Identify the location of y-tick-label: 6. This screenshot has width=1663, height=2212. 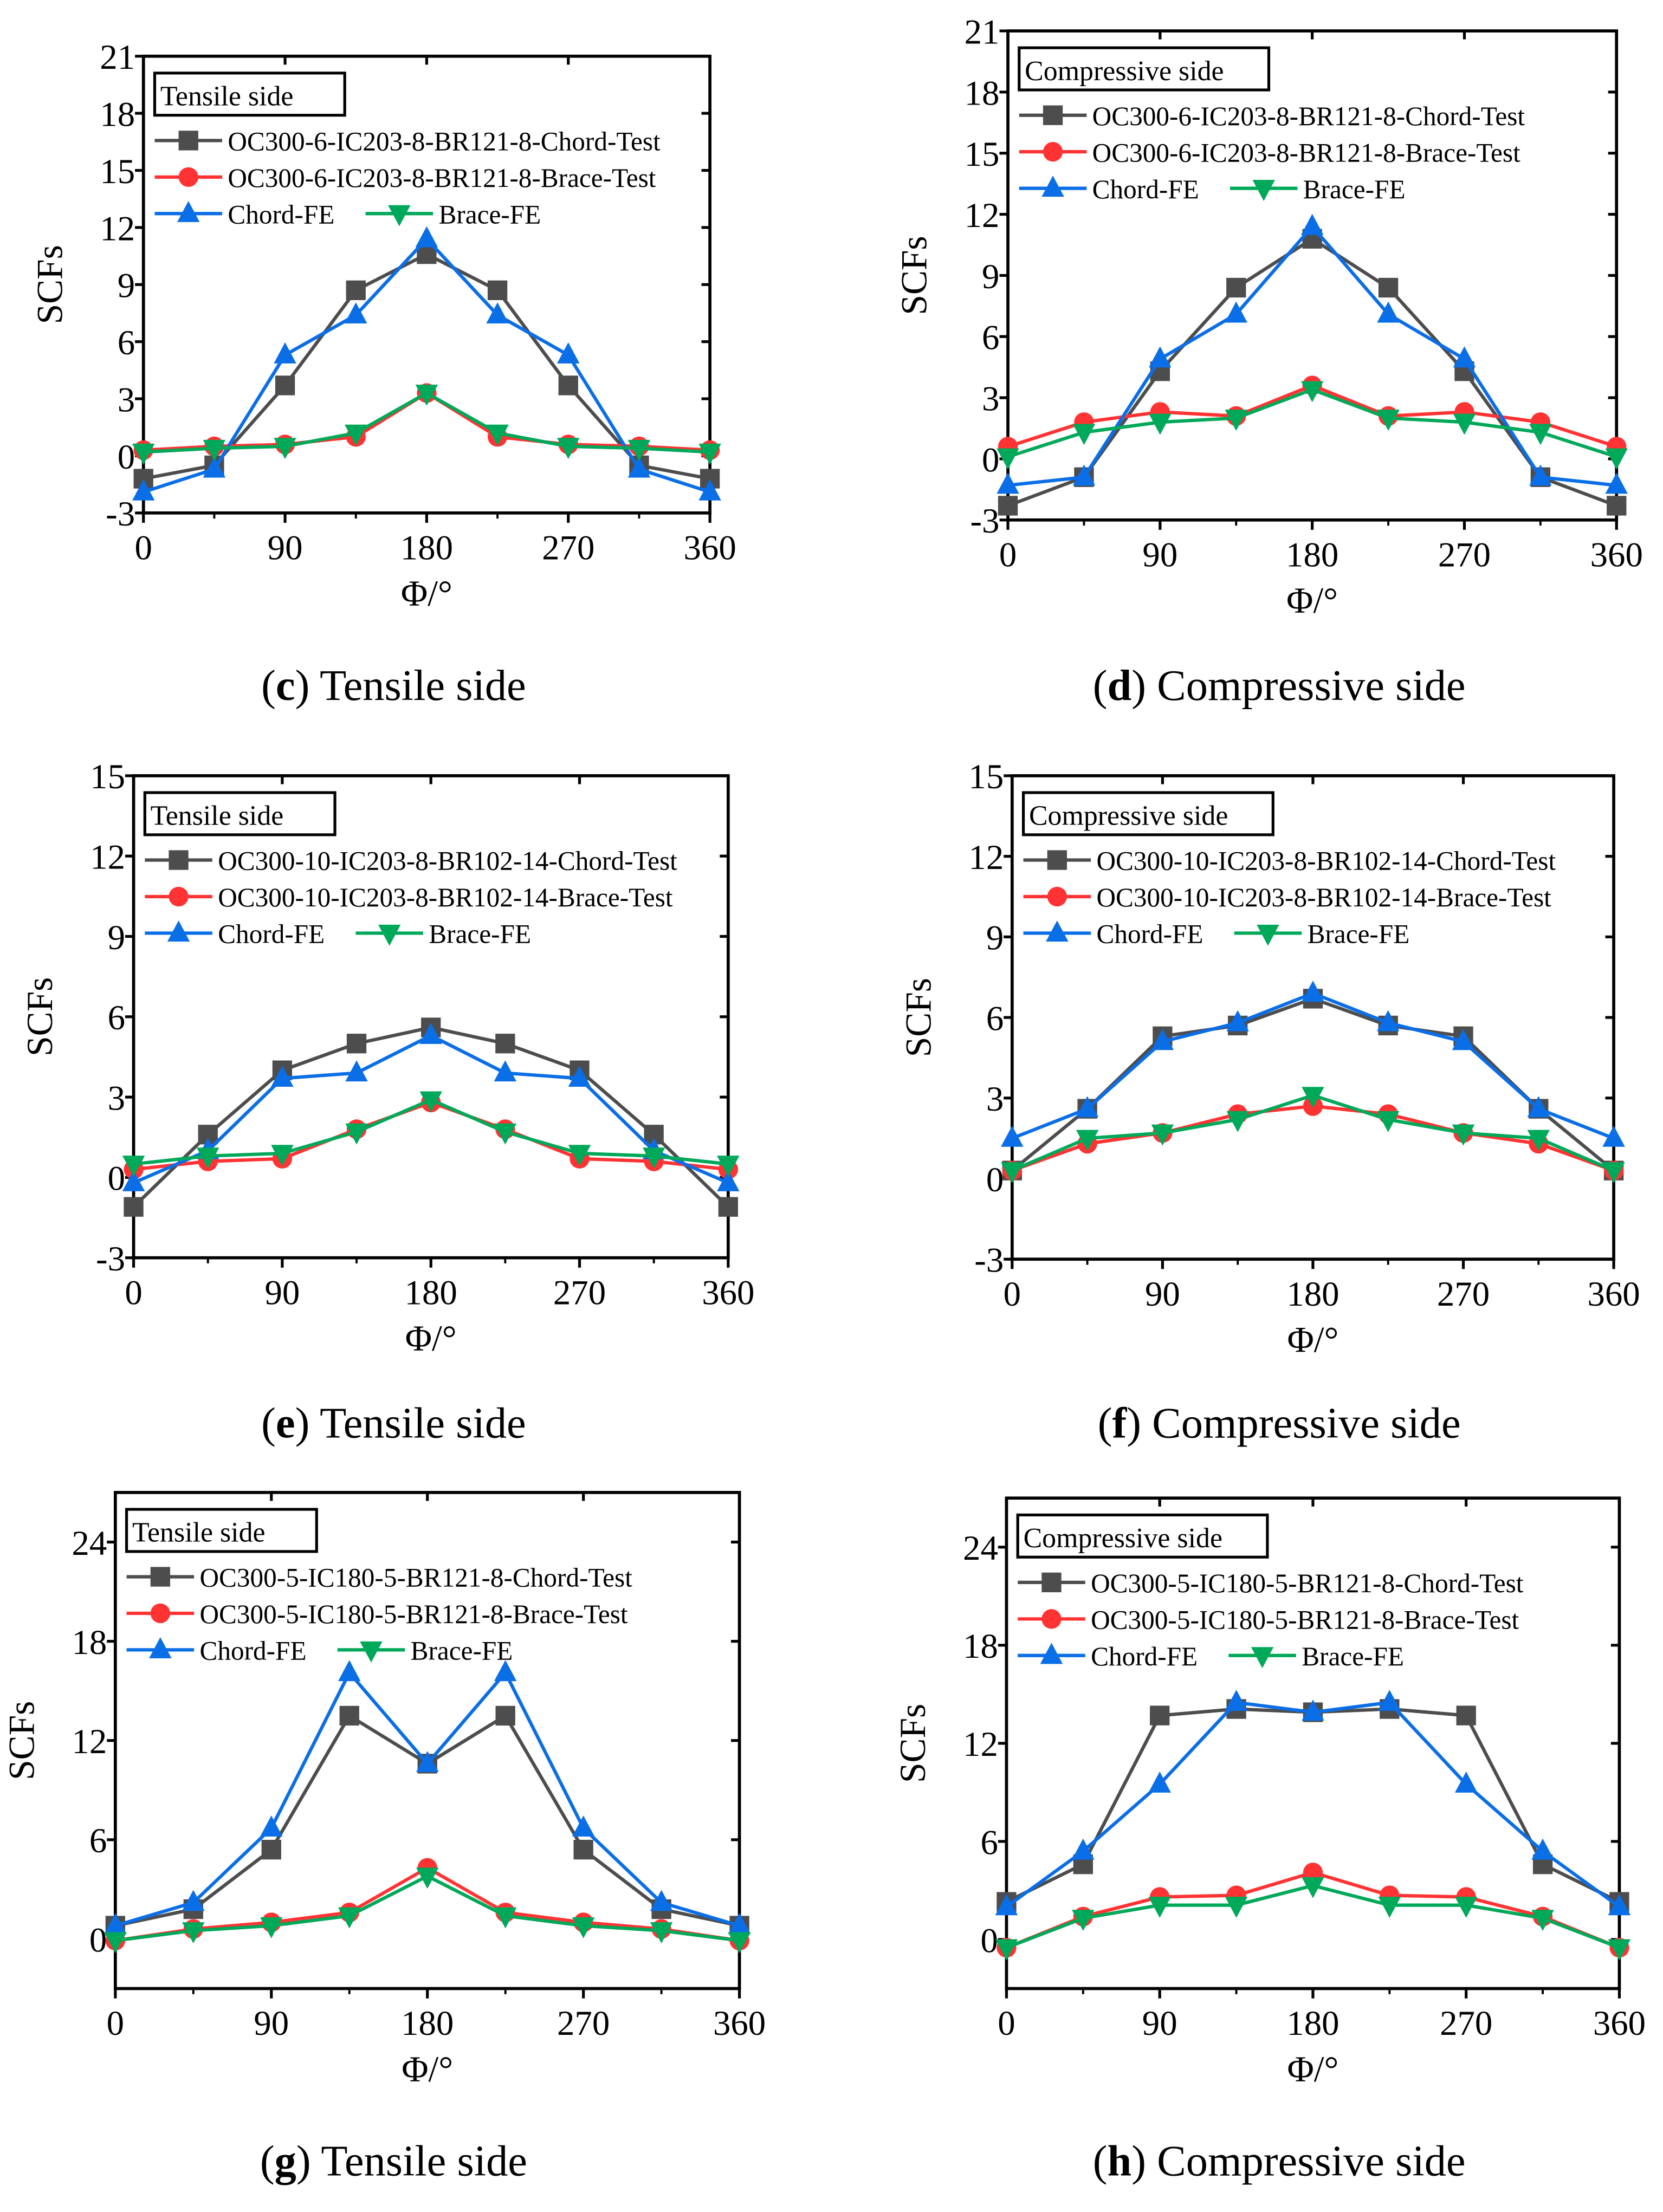
(126, 342).